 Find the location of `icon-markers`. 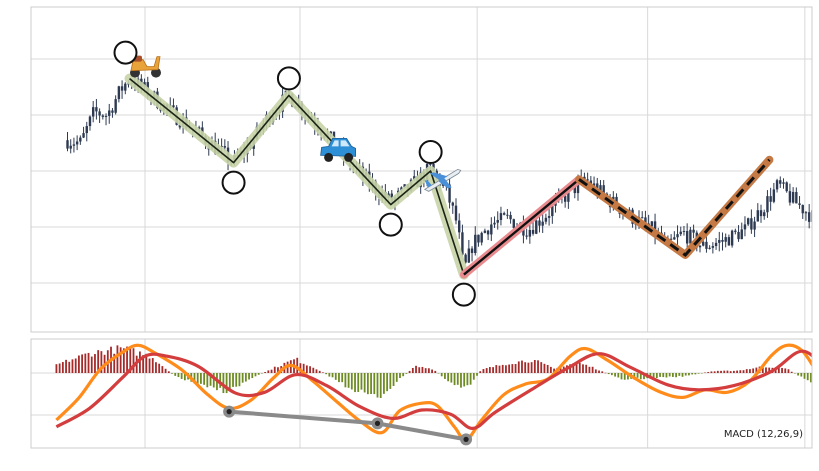

icon-markers is located at coordinates (296, 123).